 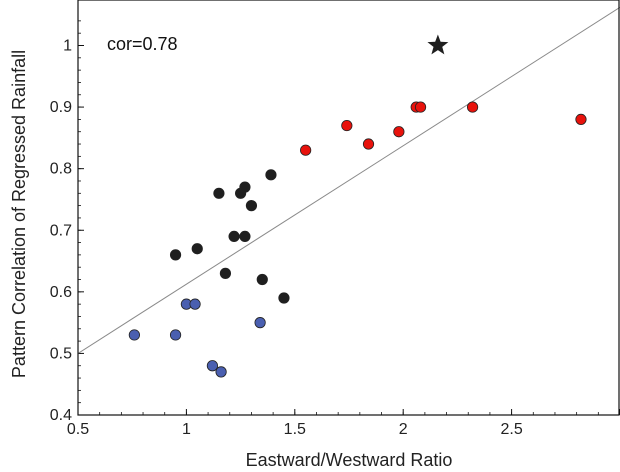 I want to click on correlation-annotation: cor=0.78, so click(x=142, y=44).